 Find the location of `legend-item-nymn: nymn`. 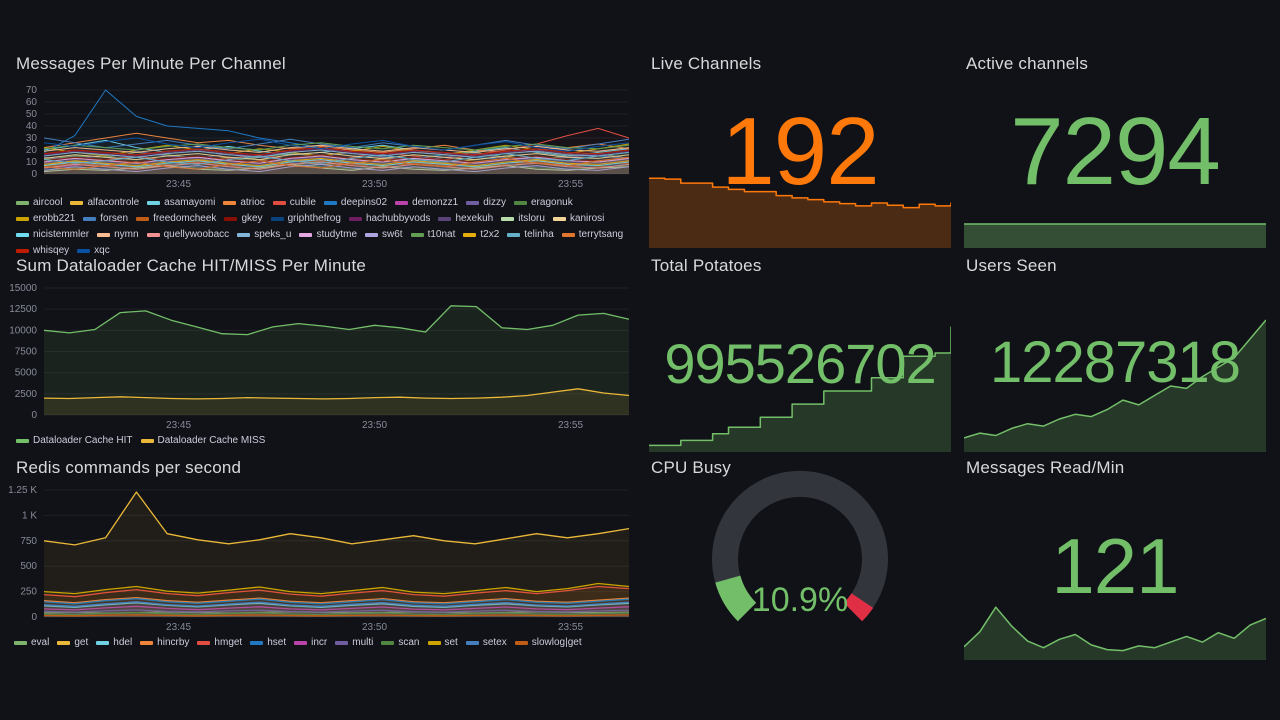

legend-item-nymn: nymn is located at coordinates (118, 234).